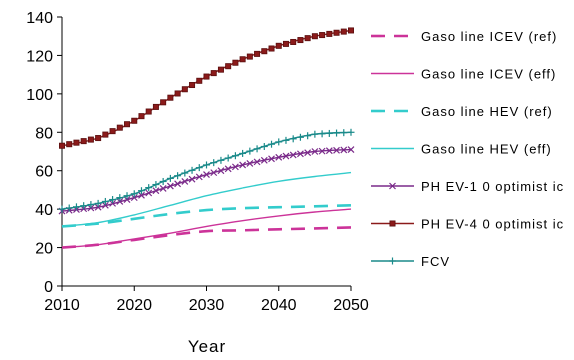 This screenshot has width=574, height=360. I want to click on legend-marker, so click(392, 223).